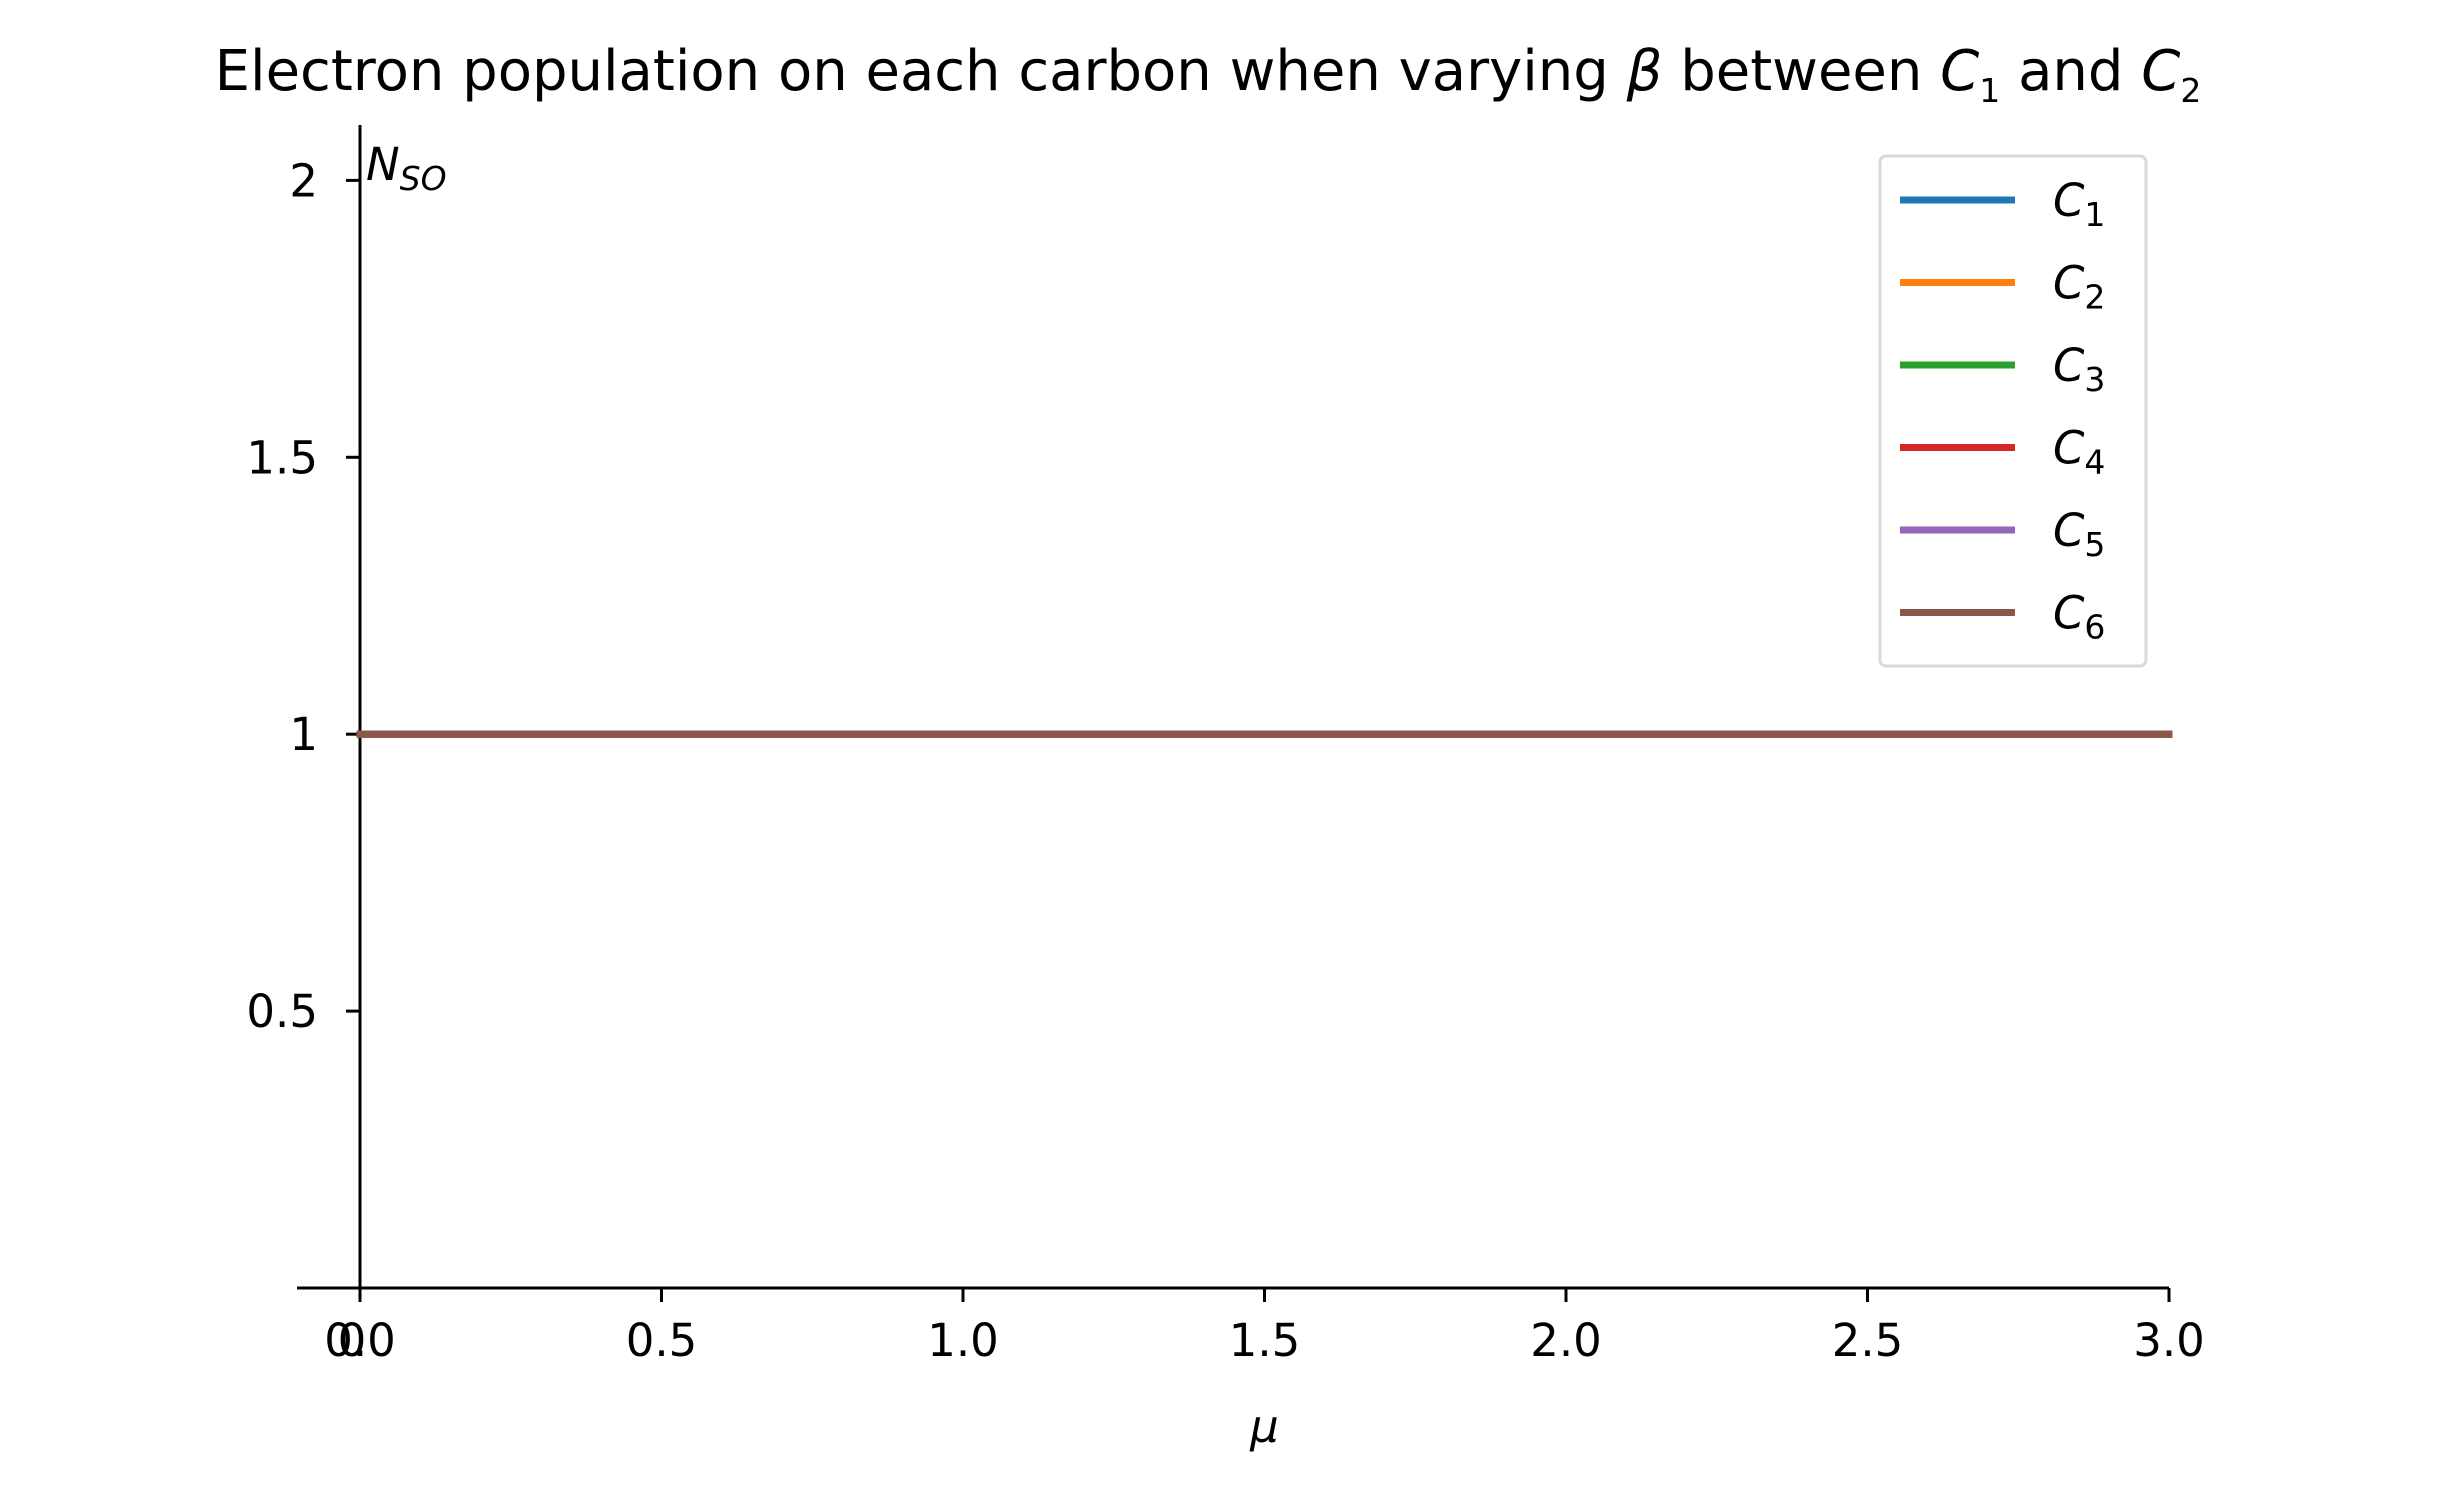 The height and width of the screenshot is (1489, 2453). Describe the element at coordinates (282, 457) in the screenshot. I see `y-tick-label: 1.5` at that location.